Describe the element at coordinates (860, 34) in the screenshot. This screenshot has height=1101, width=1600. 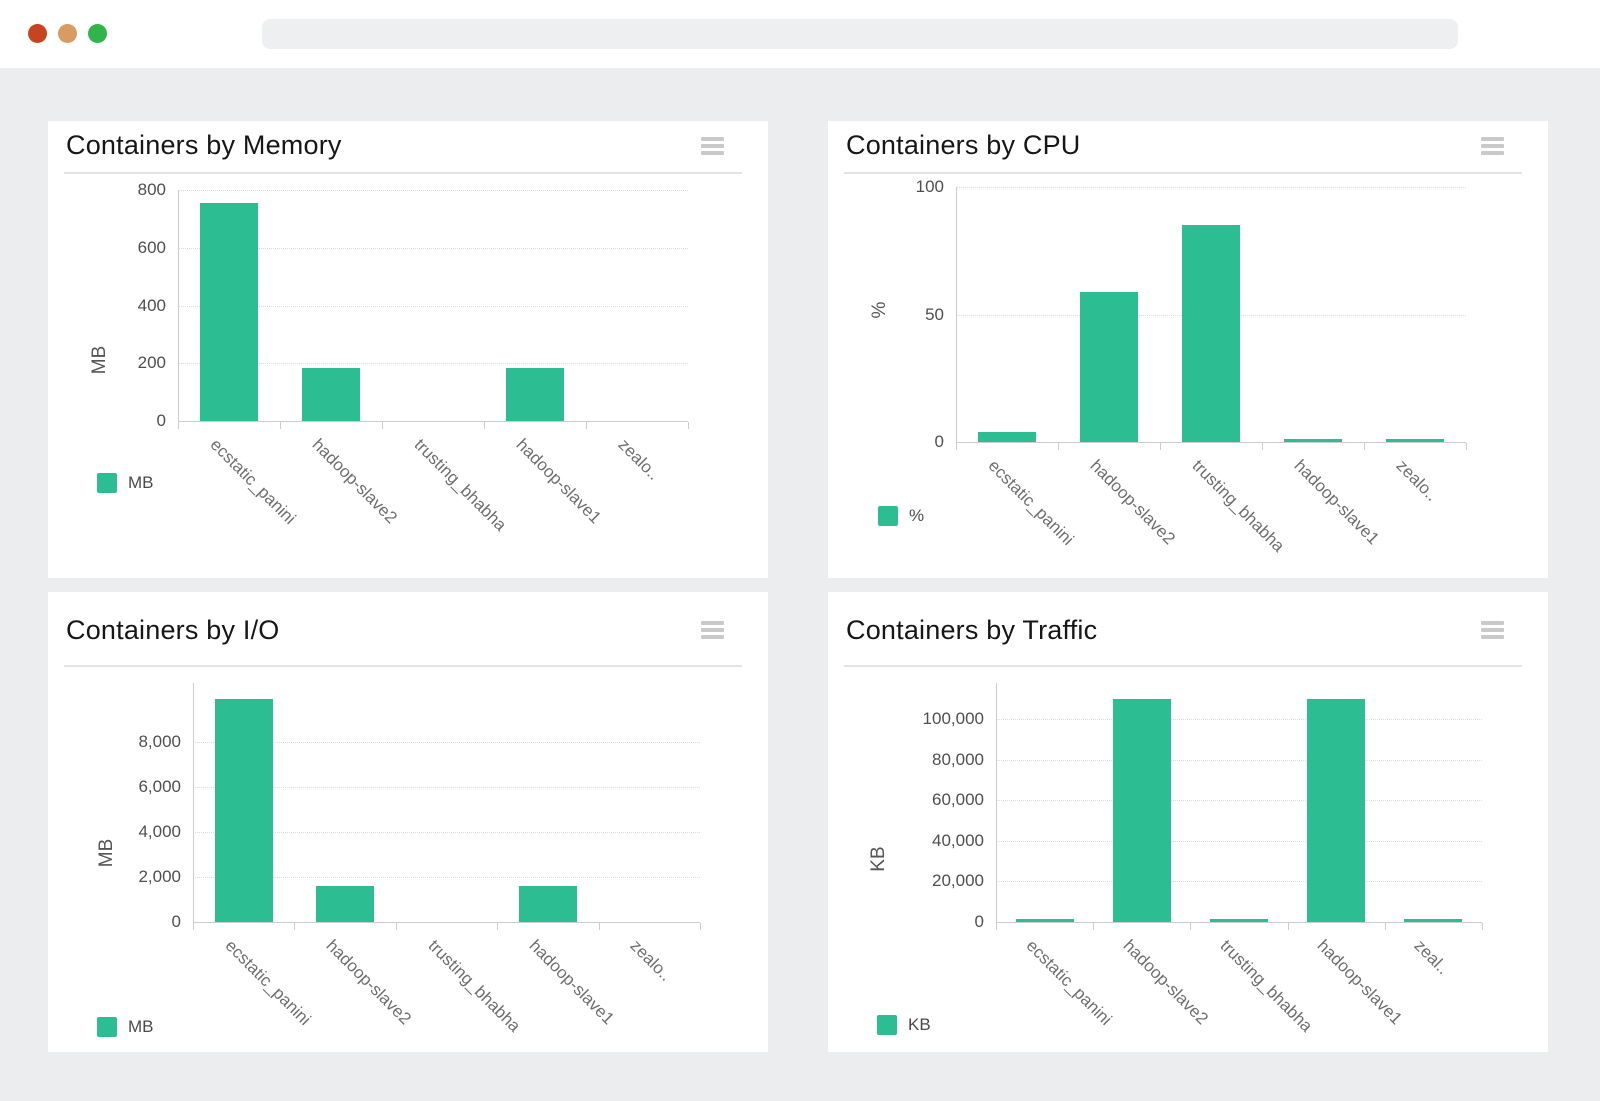
I see `address-bar` at that location.